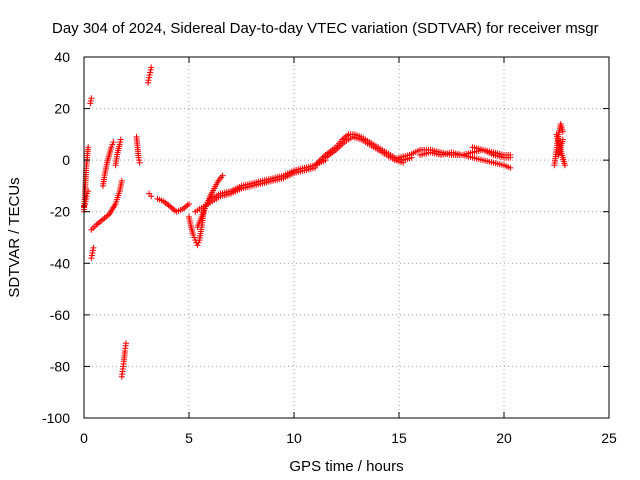 Image resolution: width=640 pixels, height=480 pixels. What do you see at coordinates (399, 438) in the screenshot?
I see `x-tick-label: 15` at bounding box center [399, 438].